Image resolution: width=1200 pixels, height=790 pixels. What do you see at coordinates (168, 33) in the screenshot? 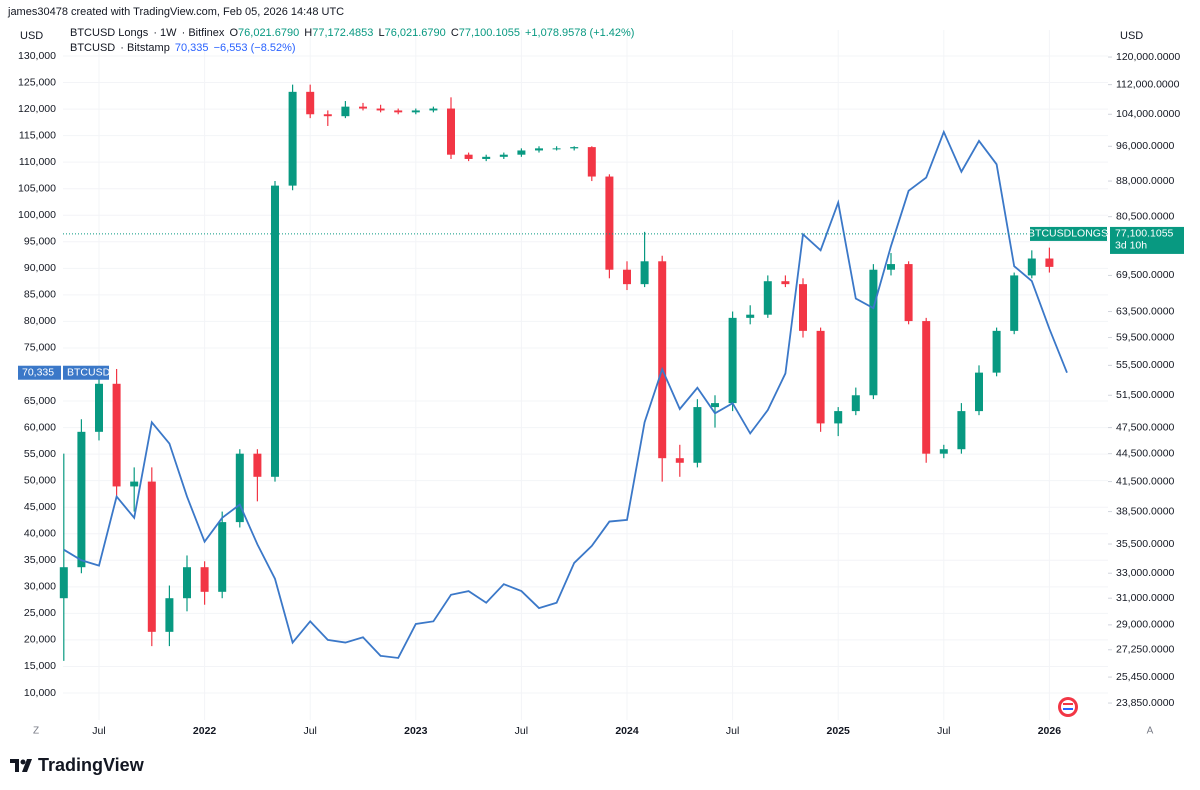
I see `legend-interval: 1W` at bounding box center [168, 33].